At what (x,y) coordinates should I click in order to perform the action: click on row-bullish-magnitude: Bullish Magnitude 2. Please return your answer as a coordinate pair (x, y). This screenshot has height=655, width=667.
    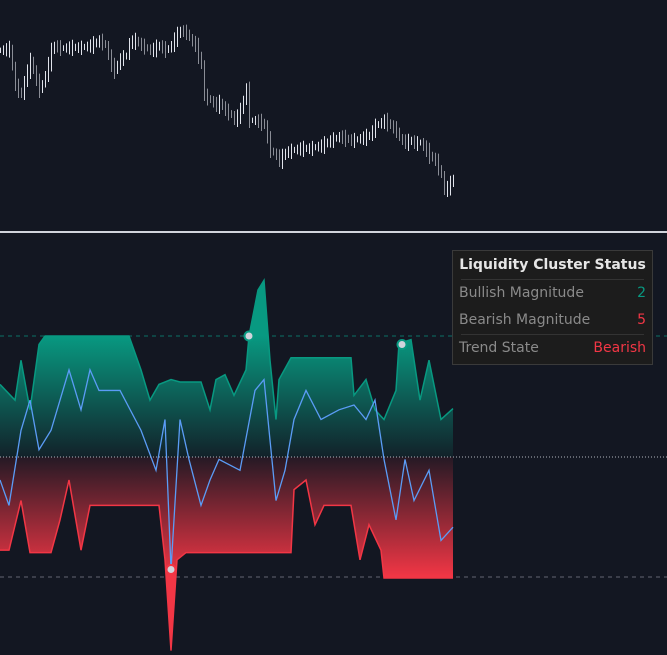
    Looking at the image, I should click on (552, 293).